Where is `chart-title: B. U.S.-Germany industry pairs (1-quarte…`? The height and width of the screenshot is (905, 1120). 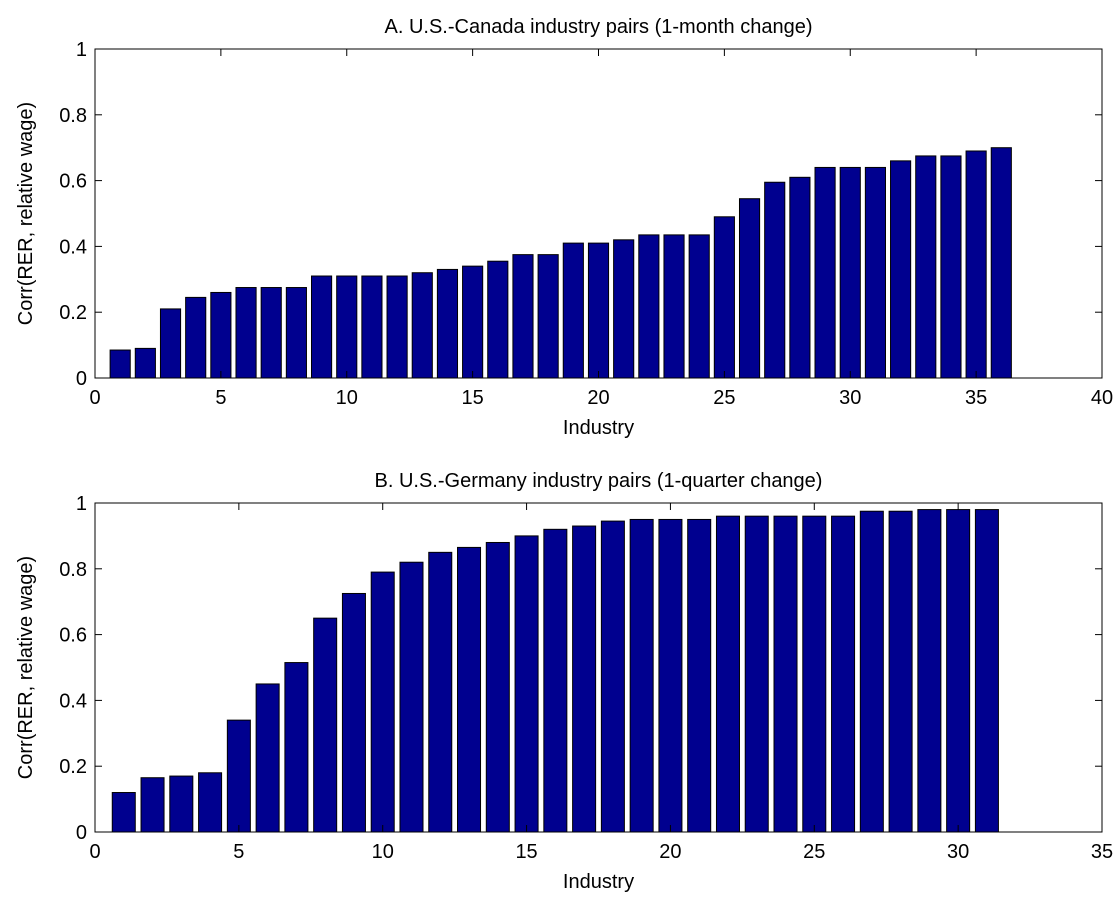 chart-title: B. U.S.-Germany industry pairs (1-quarte… is located at coordinates (599, 481).